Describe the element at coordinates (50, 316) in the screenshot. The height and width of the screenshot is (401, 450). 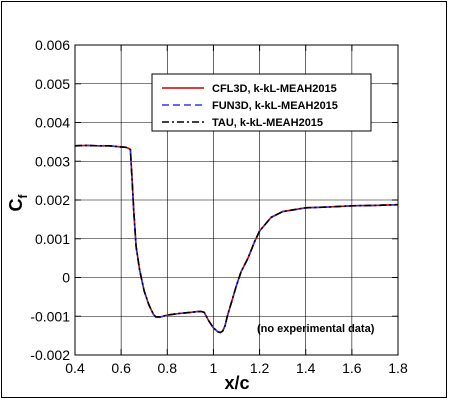
I see `y-tick-label: -0.001` at that location.